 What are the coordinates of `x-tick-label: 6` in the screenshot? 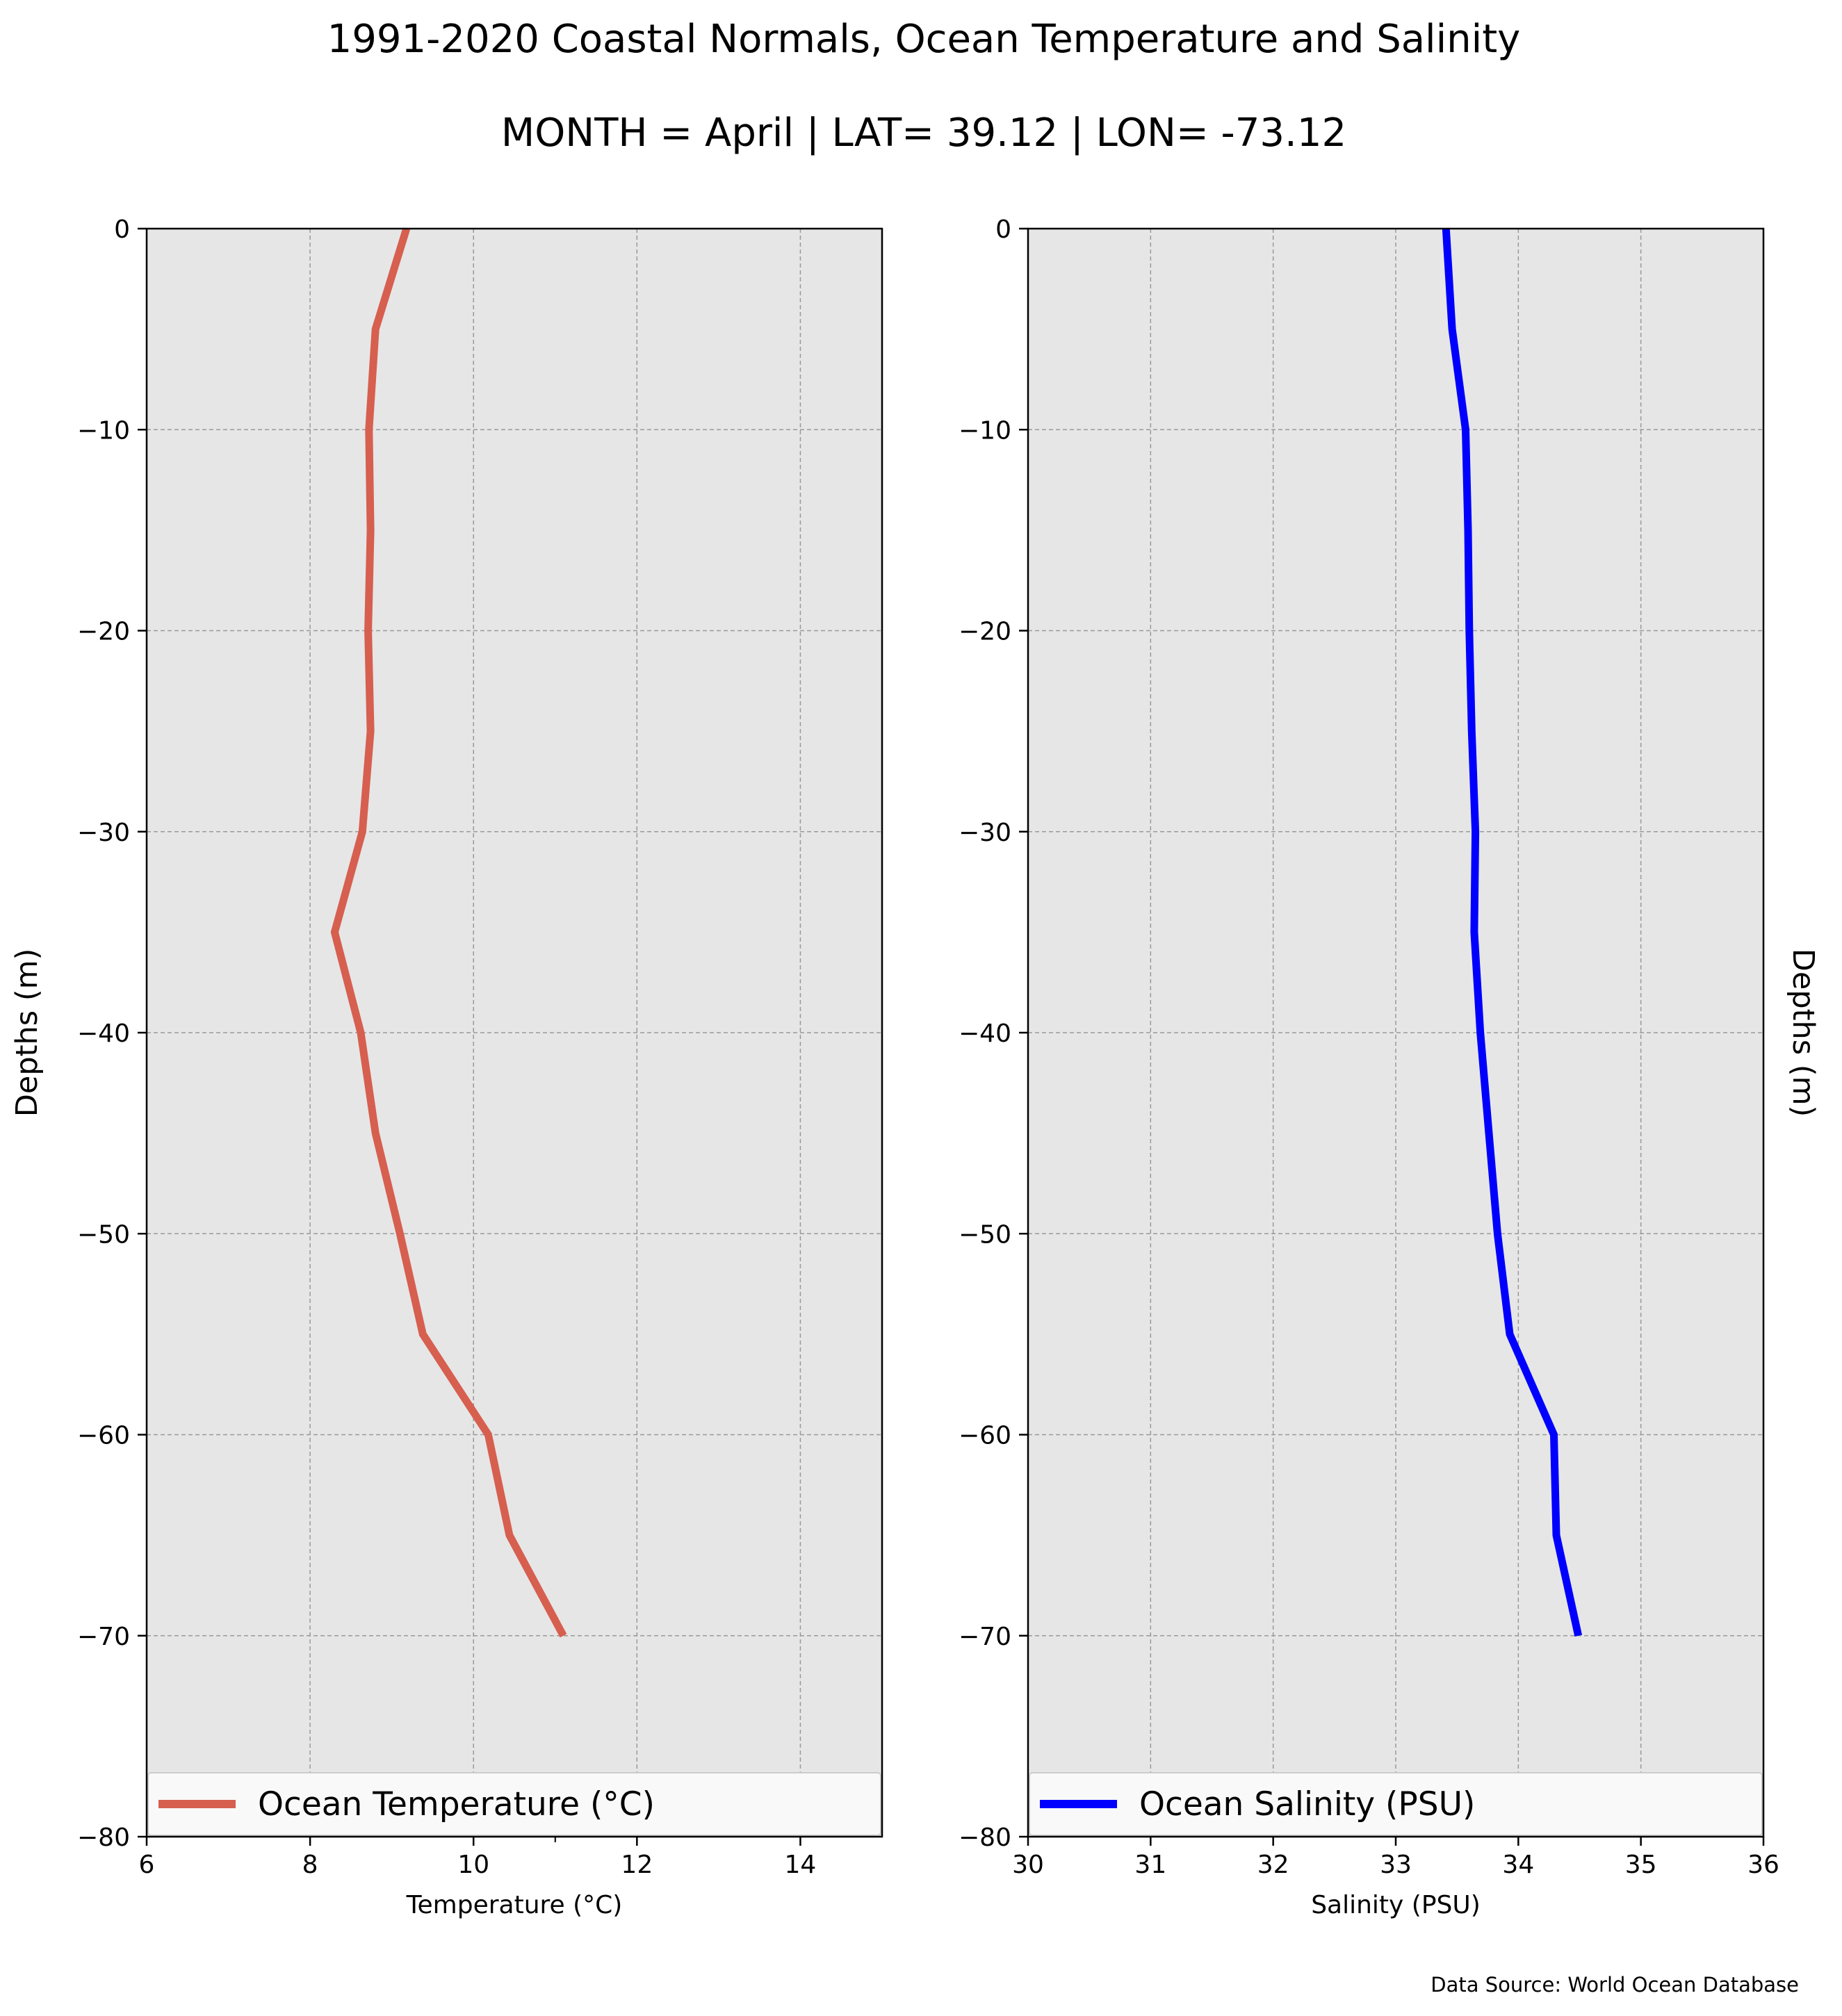 It's located at (147, 1865).